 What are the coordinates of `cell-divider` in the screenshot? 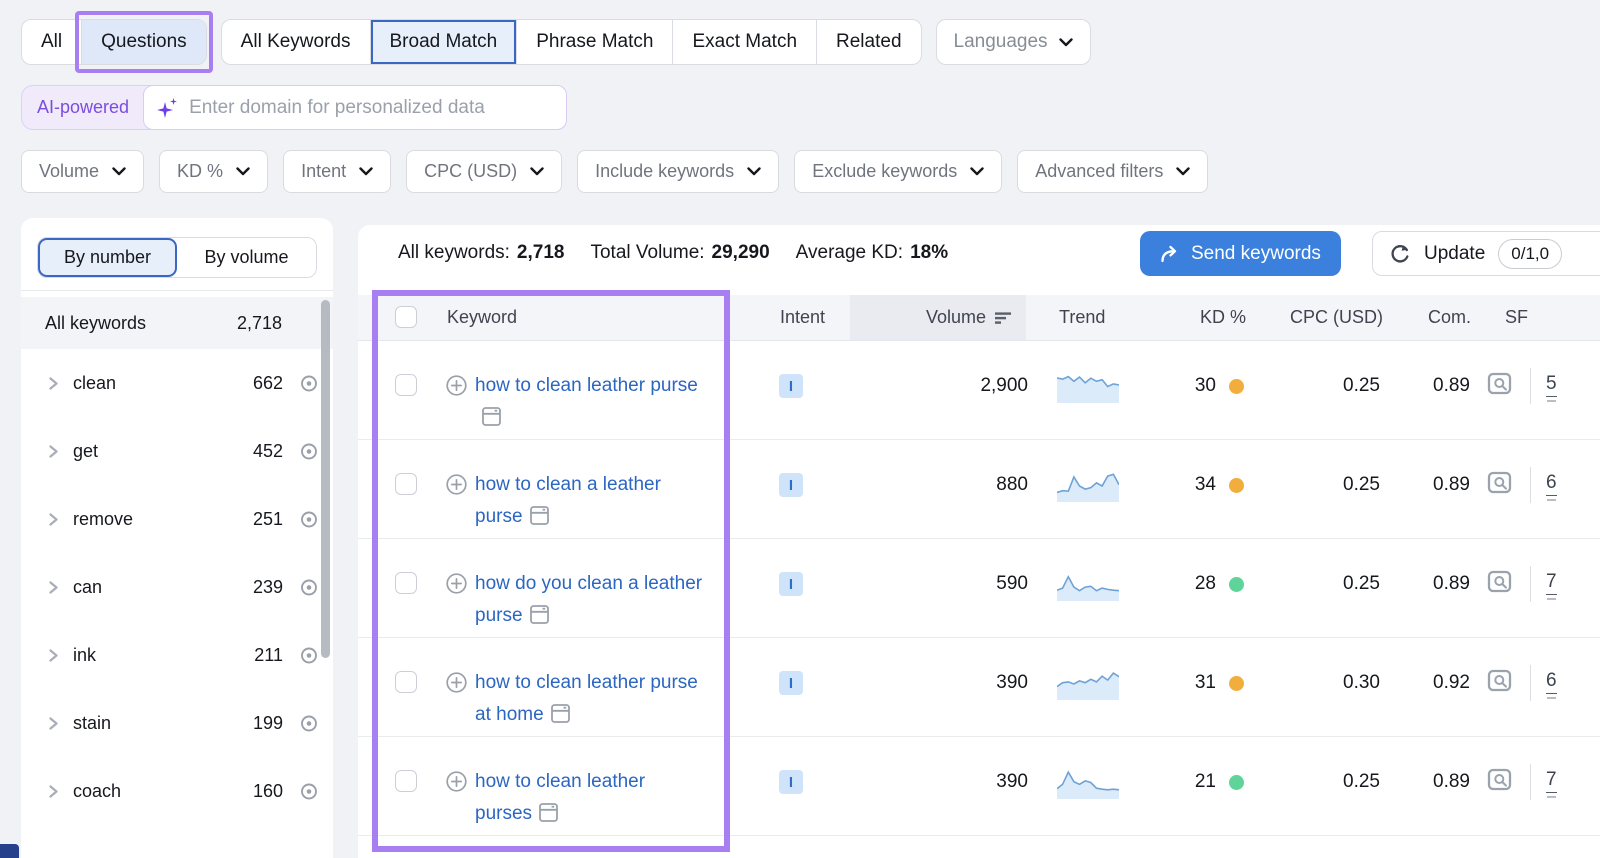 It's located at (1530, 782).